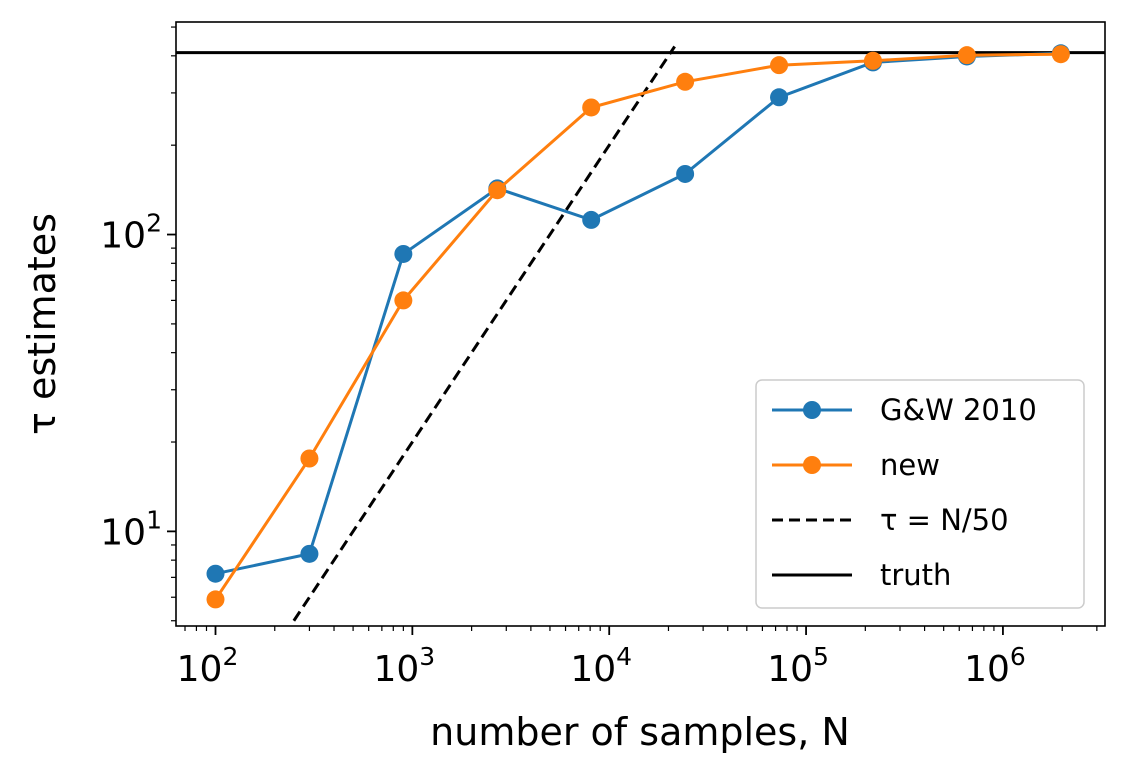 This screenshot has width=1128, height=773. What do you see at coordinates (798, 666) in the screenshot?
I see `x-tick-label: 10⁵` at bounding box center [798, 666].